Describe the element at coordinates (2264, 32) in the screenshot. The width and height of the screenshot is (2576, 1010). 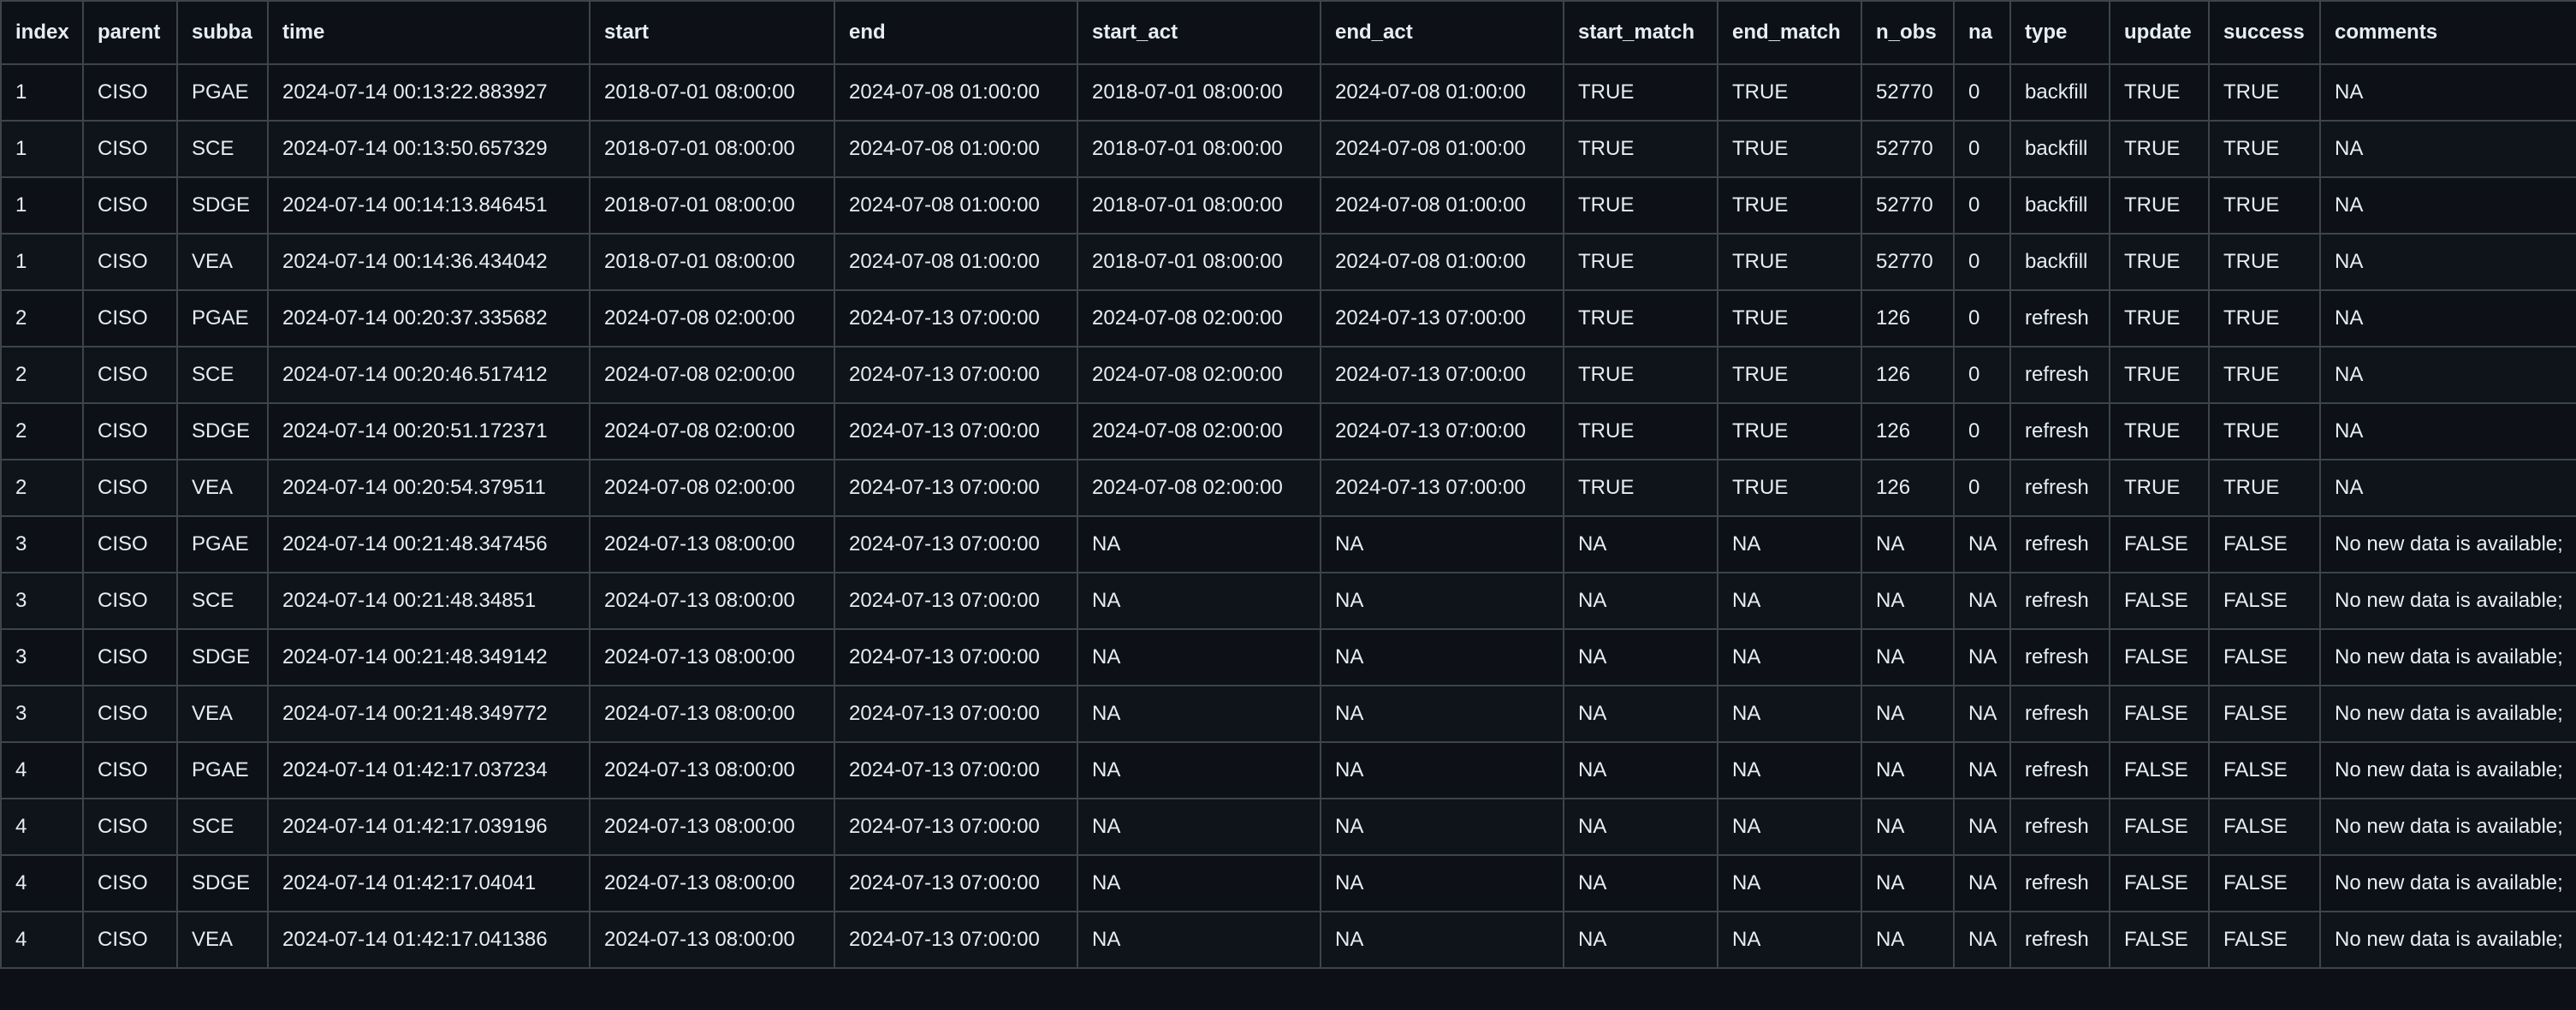
I see `column-header-success: success` at that location.